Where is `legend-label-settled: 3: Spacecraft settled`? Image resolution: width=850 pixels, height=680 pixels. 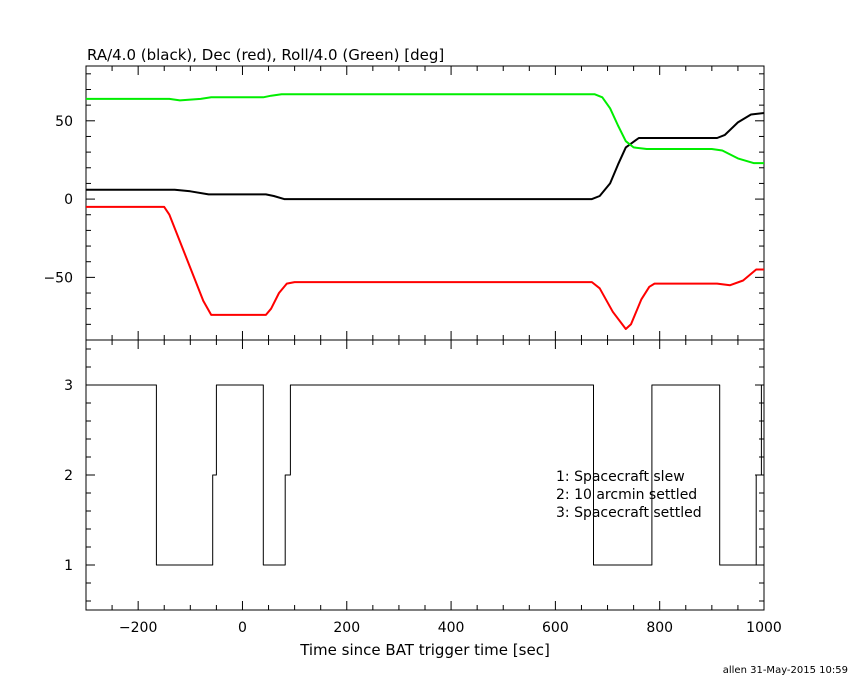 legend-label-settled: 3: Spacecraft settled is located at coordinates (629, 513).